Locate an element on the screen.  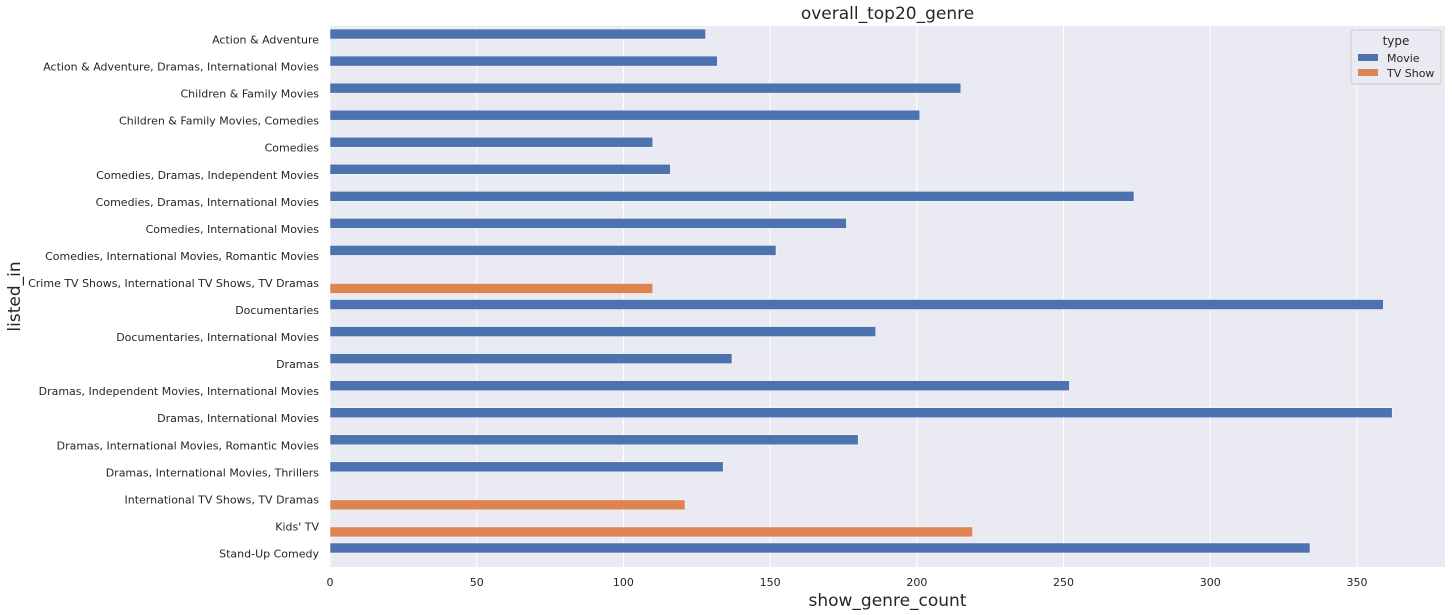
y-tick-label: Dramas is located at coordinates (297, 364).